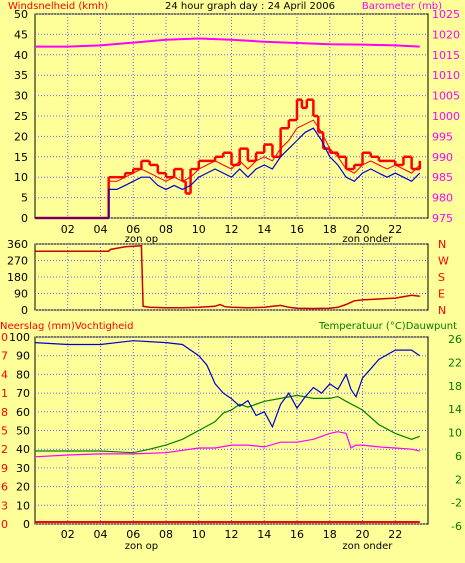  What do you see at coordinates (21, 157) in the screenshot?
I see `wind-y-tick: 15` at bounding box center [21, 157].